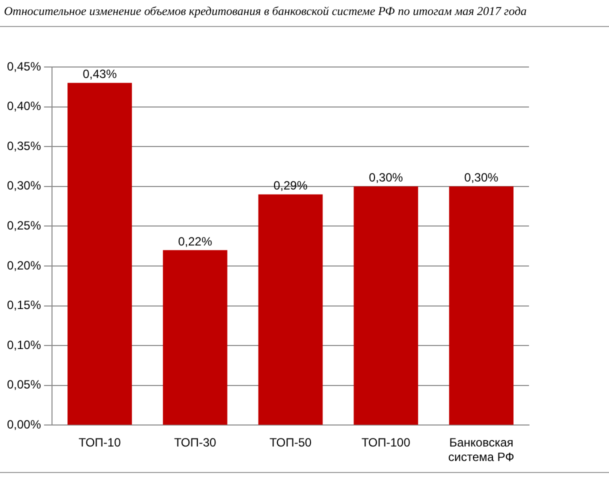 Image resolution: width=609 pixels, height=477 pixels. What do you see at coordinates (24, 425) in the screenshot?
I see `y-tick-label: 0,00%` at bounding box center [24, 425].